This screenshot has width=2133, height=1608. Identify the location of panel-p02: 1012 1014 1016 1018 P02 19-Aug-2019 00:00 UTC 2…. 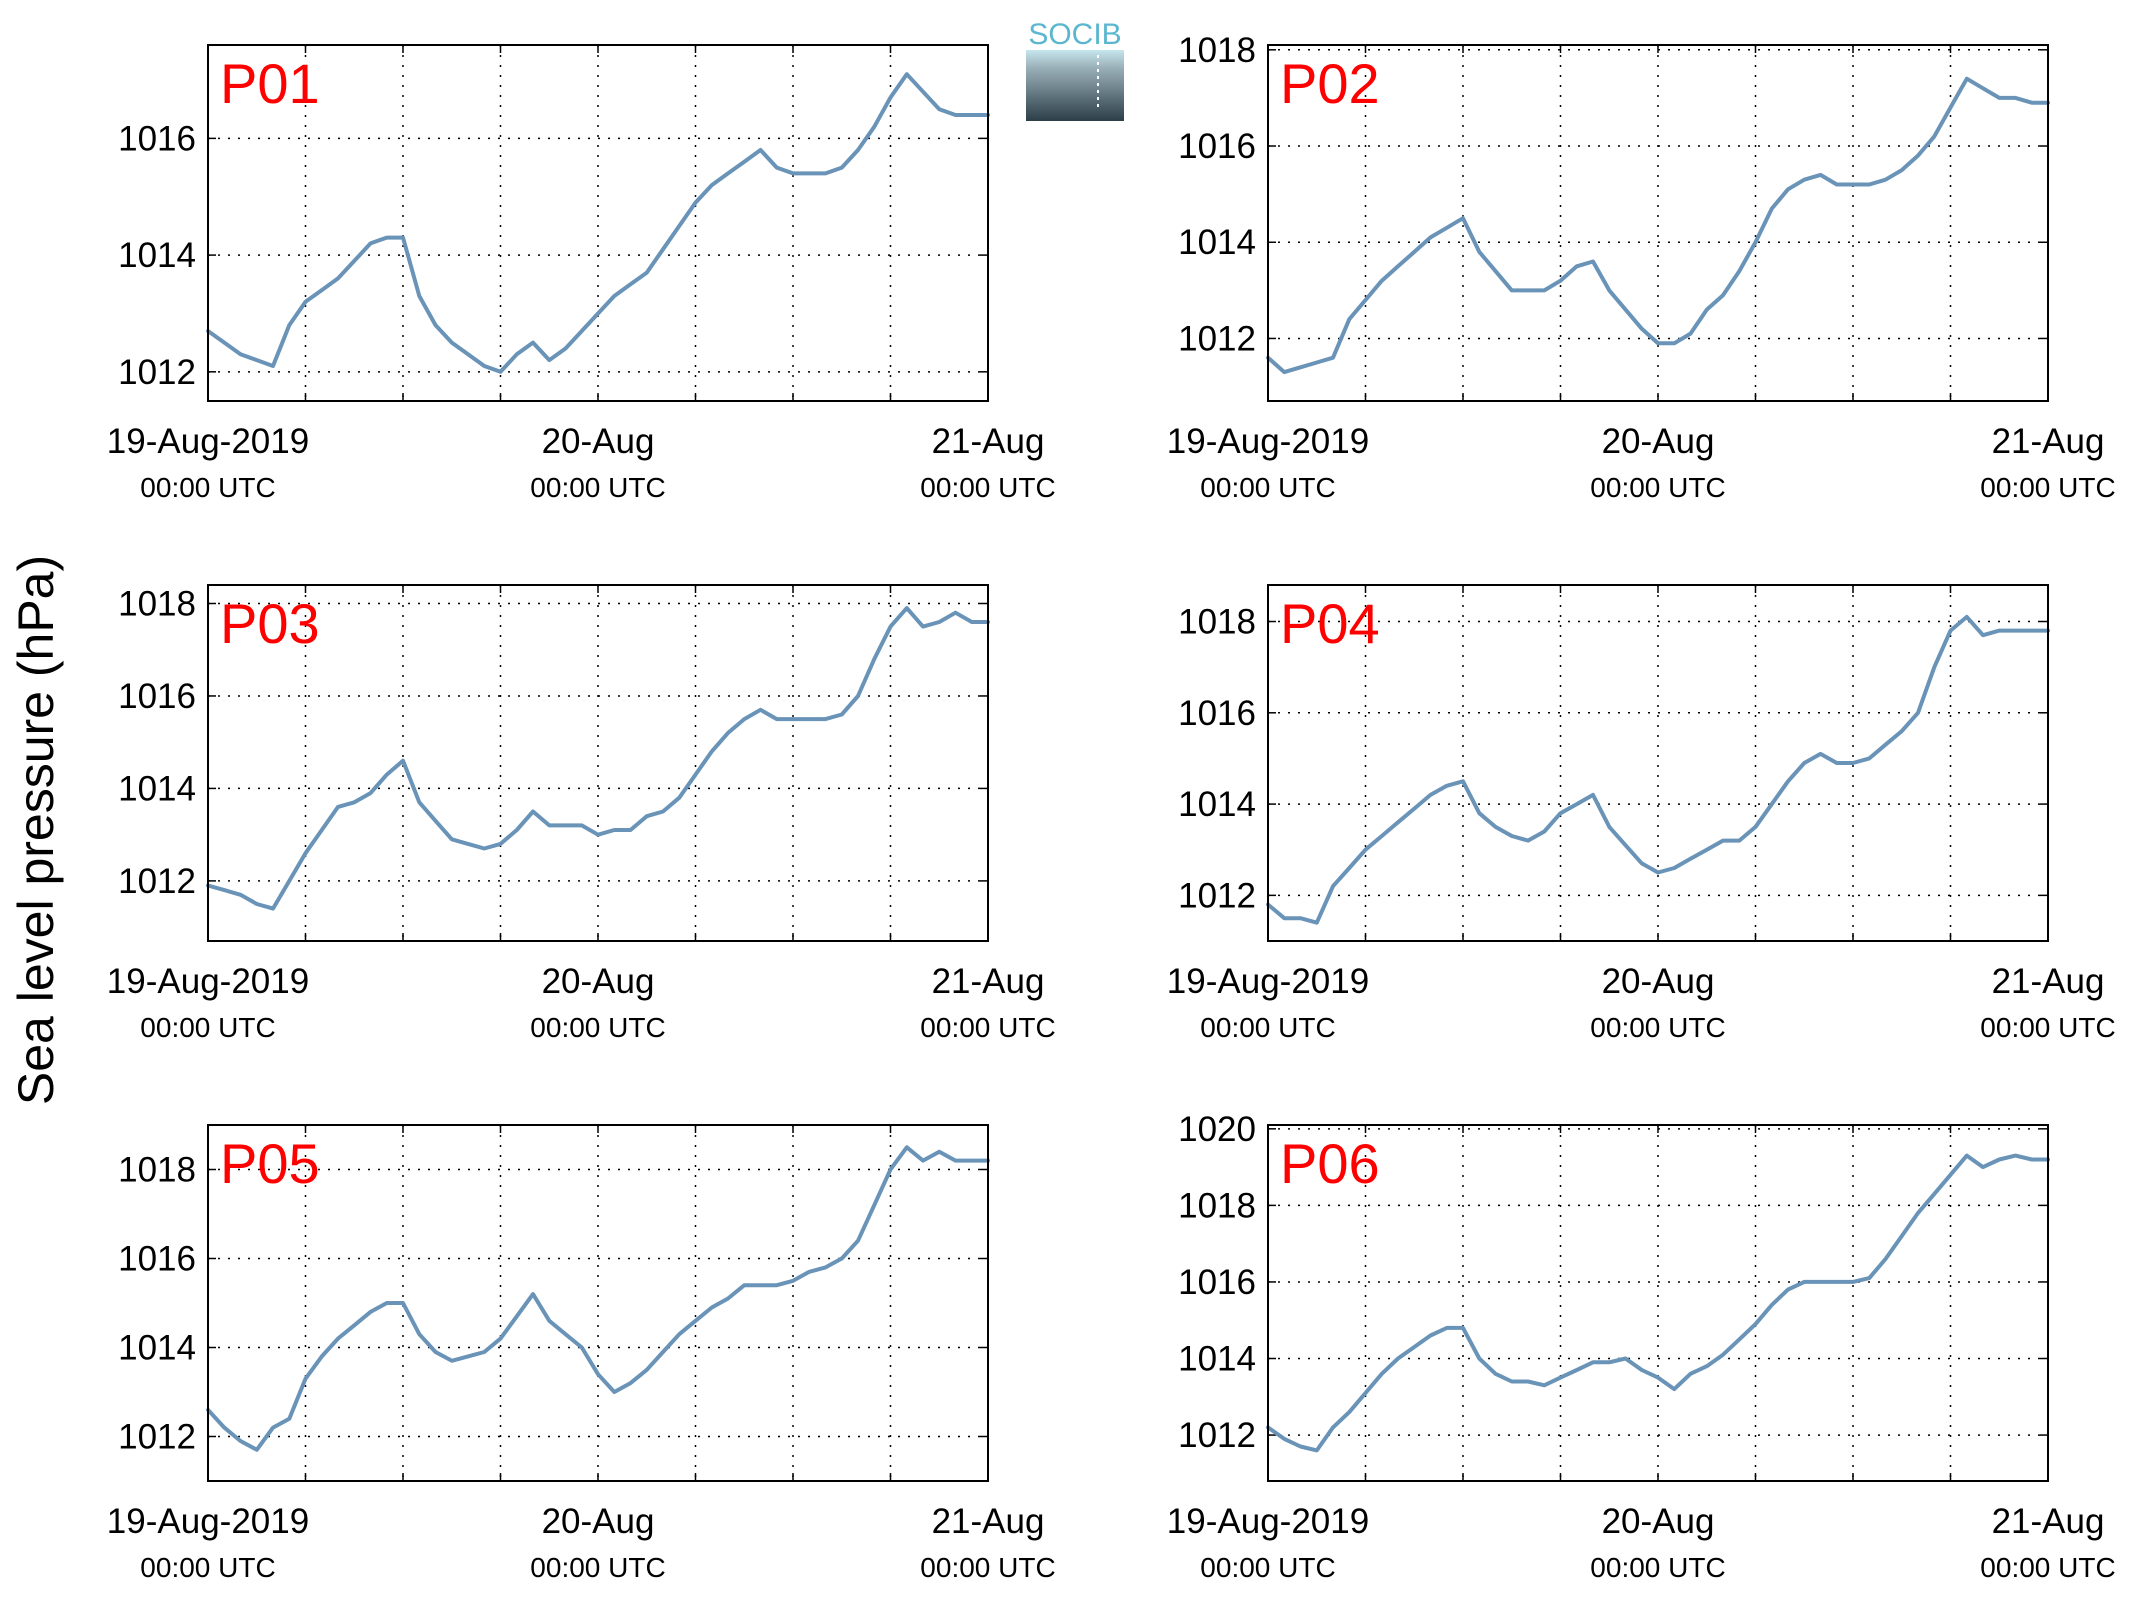
(1641, 267).